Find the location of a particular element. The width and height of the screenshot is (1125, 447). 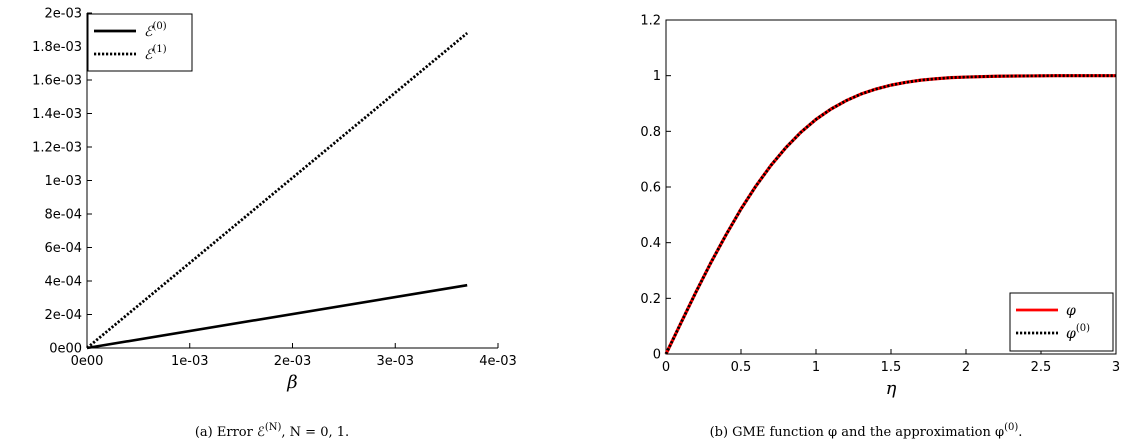

y-tick-label: 1e-03 is located at coordinates (63, 181).